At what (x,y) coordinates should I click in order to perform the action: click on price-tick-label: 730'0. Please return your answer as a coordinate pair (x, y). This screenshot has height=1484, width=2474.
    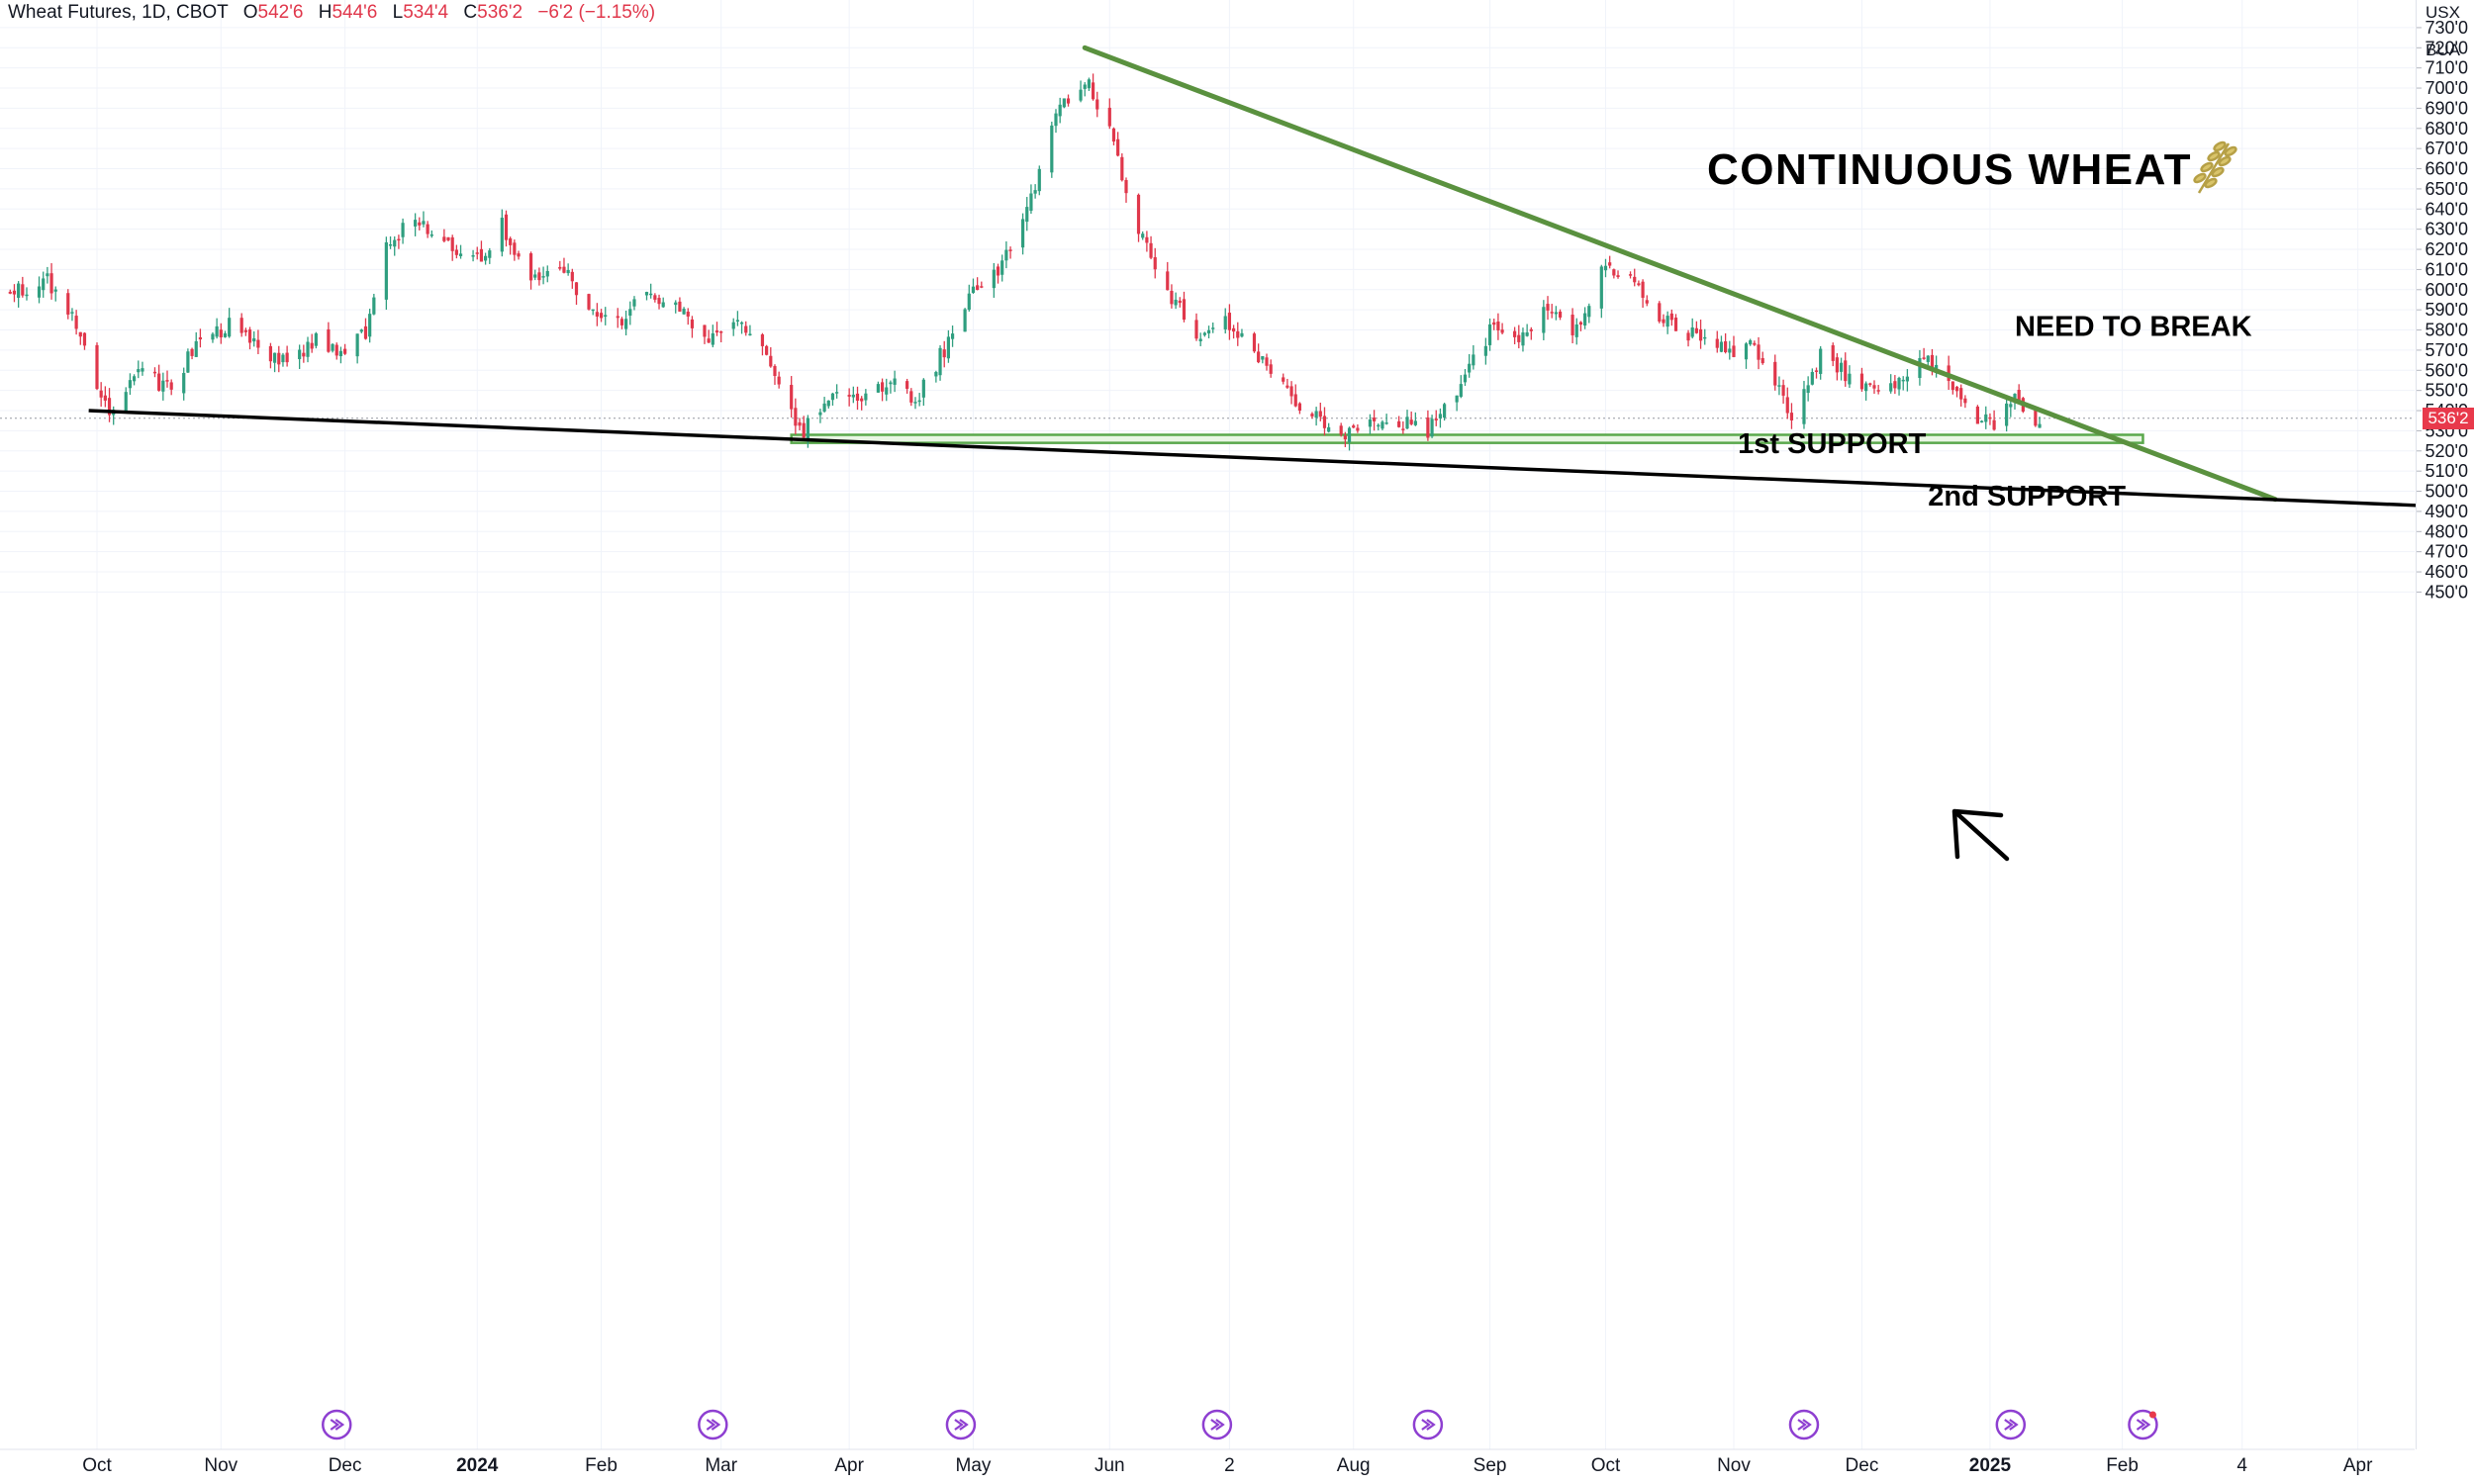
    Looking at the image, I should click on (2447, 28).